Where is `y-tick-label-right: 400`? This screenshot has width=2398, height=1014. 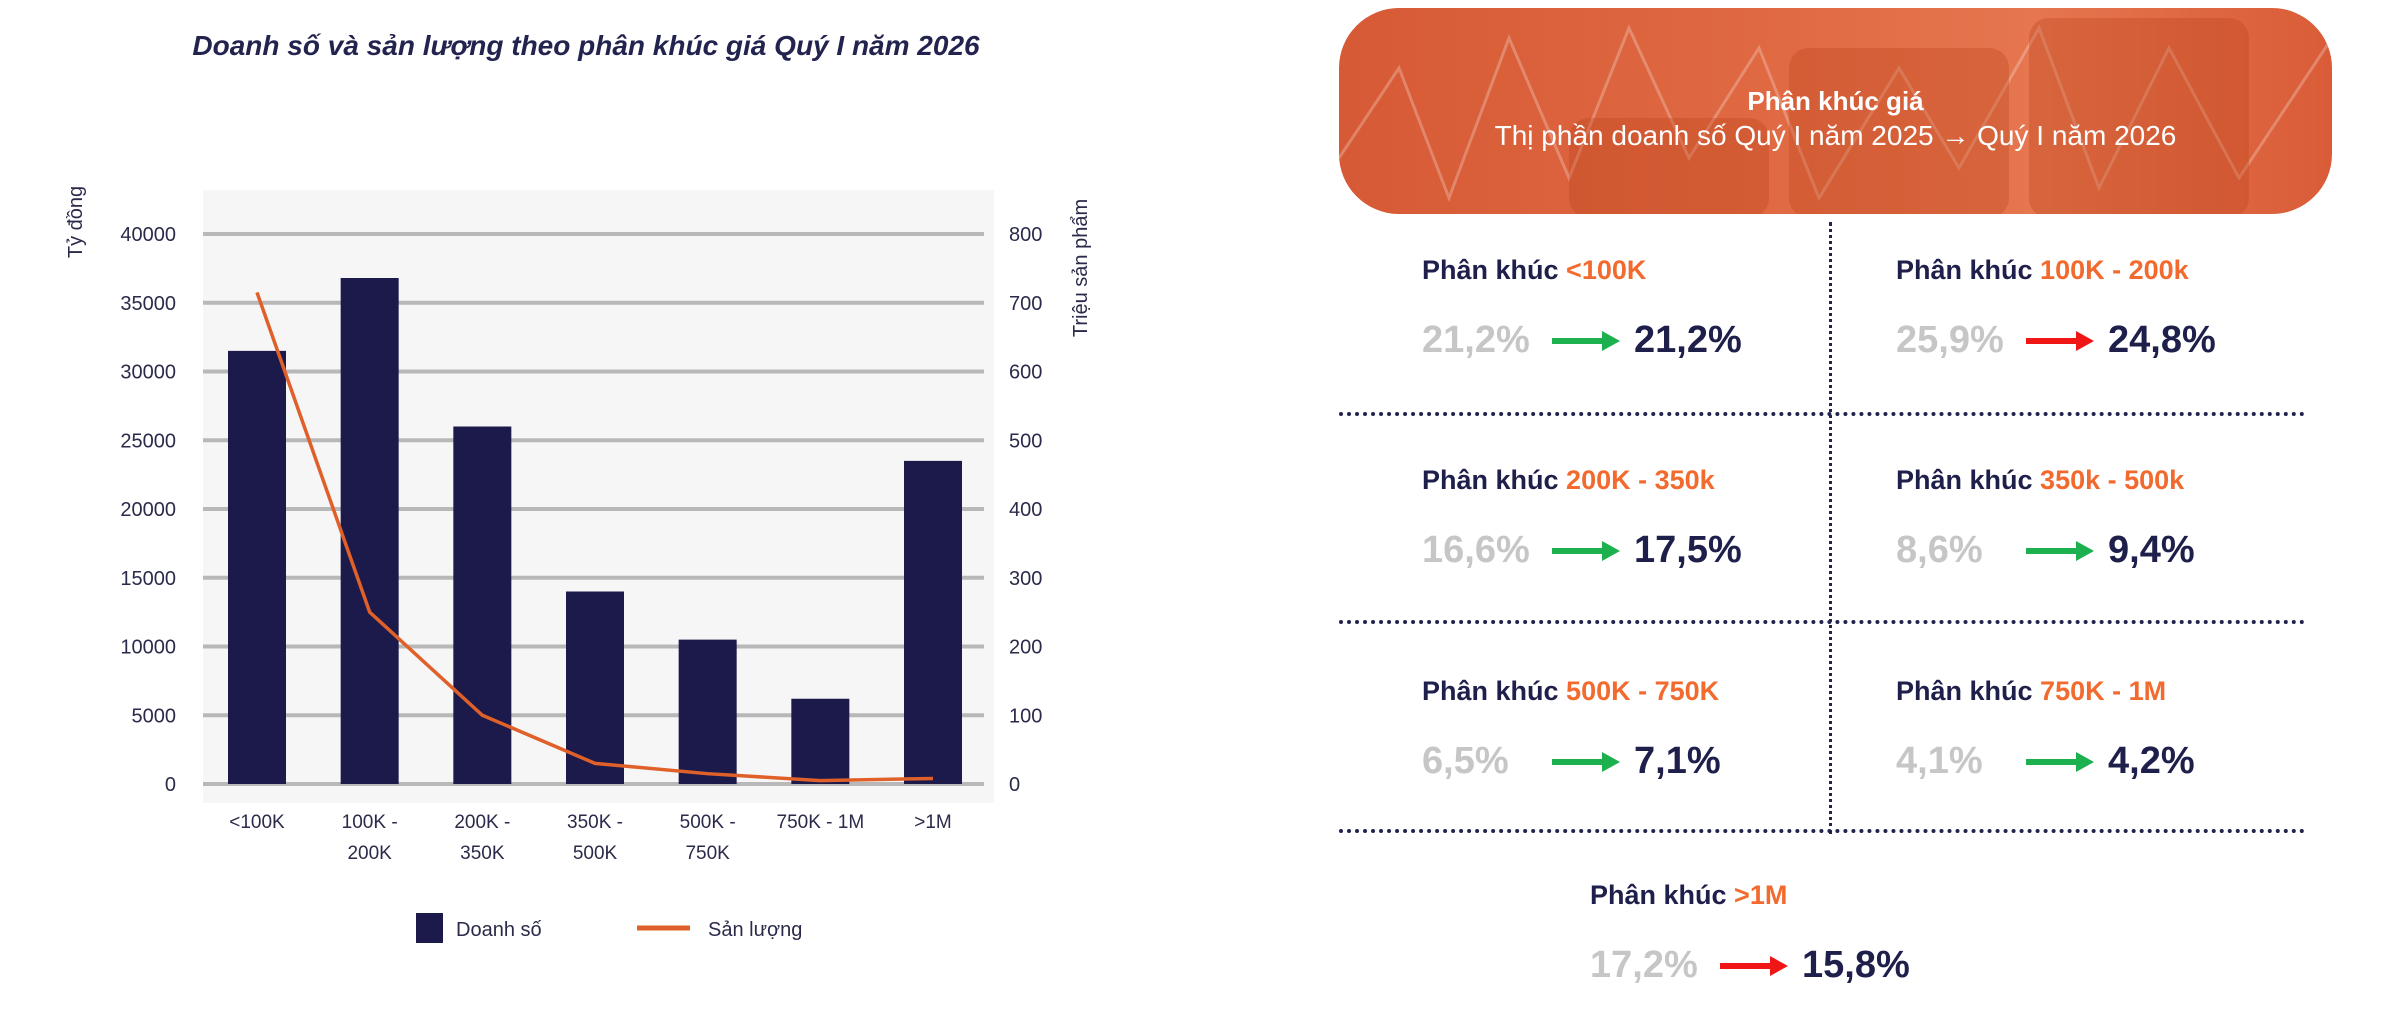 y-tick-label-right: 400 is located at coordinates (1025, 510).